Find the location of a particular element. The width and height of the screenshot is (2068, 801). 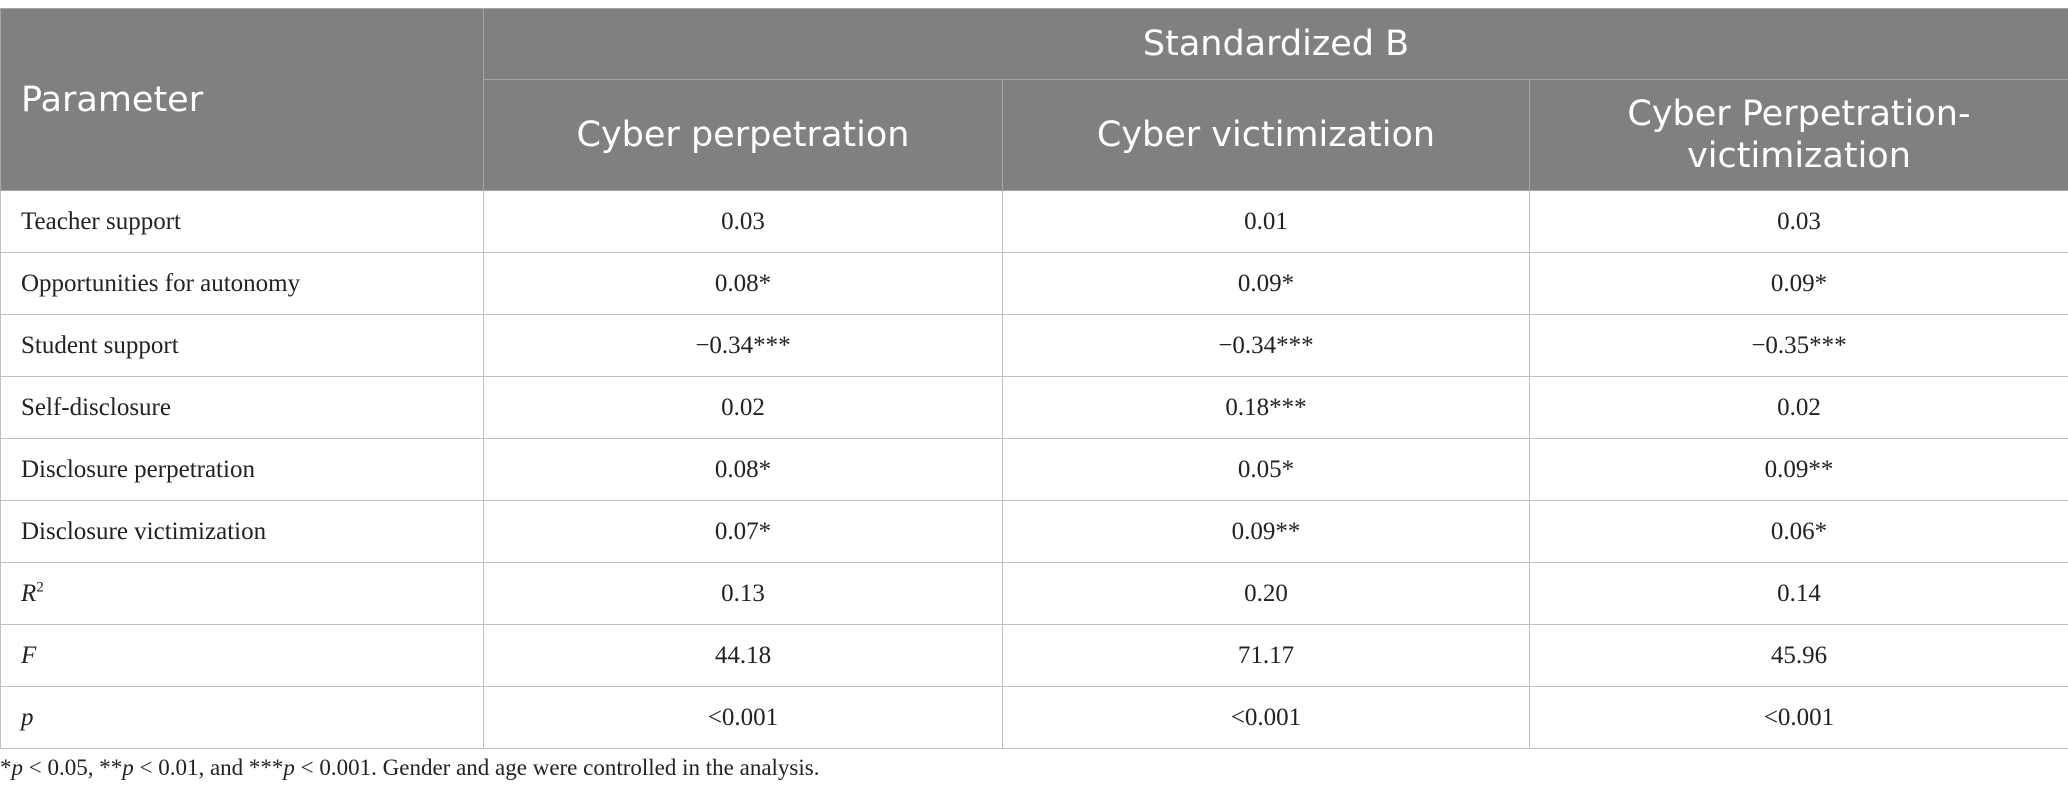

row-label: Self-disclosure is located at coordinates (242, 407).